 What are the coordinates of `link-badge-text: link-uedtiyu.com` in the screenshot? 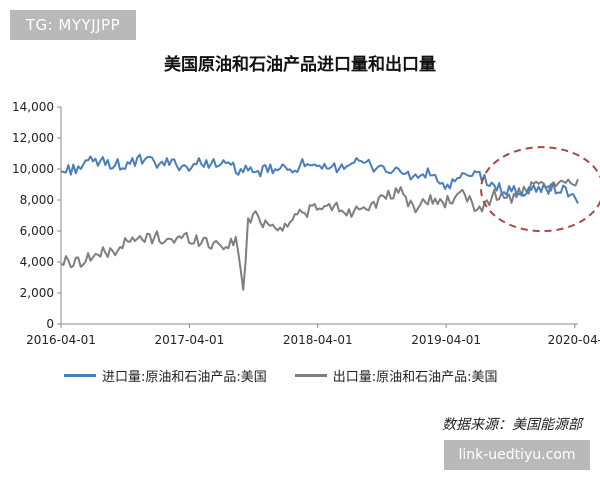 It's located at (517, 455).